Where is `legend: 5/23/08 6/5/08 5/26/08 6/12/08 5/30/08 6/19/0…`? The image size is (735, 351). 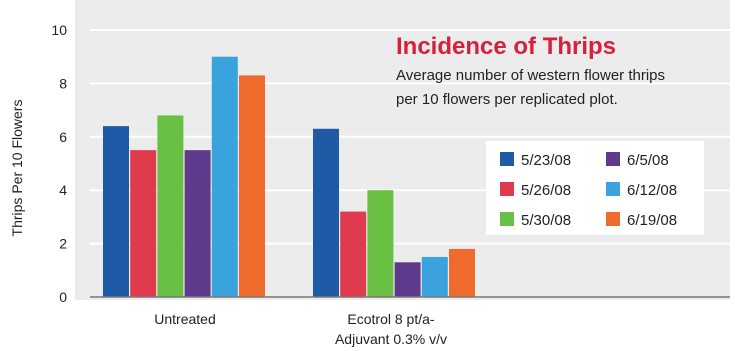 legend: 5/23/08 6/5/08 5/26/08 6/12/08 5/30/08 6/19/0… is located at coordinates (595, 188).